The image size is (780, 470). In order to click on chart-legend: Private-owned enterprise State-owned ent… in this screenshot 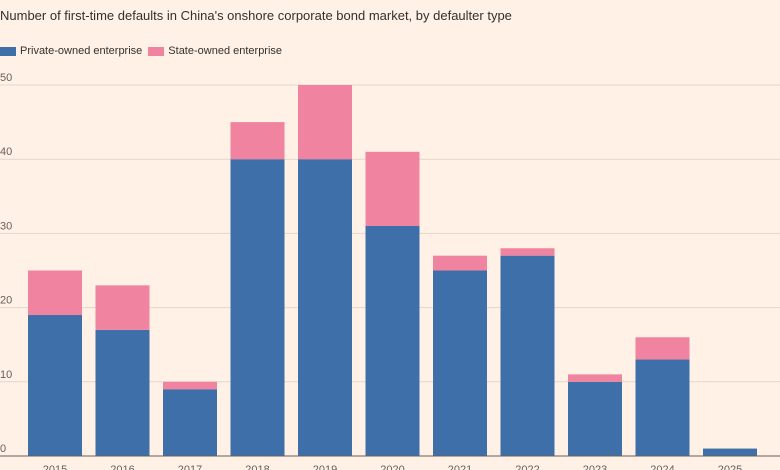, I will do `click(144, 51)`.